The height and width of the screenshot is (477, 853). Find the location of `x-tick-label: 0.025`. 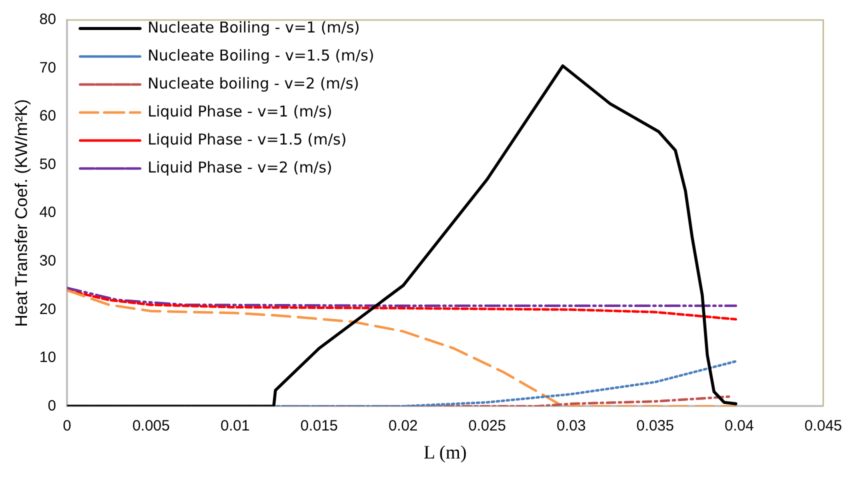

x-tick-label: 0.025 is located at coordinates (487, 425).